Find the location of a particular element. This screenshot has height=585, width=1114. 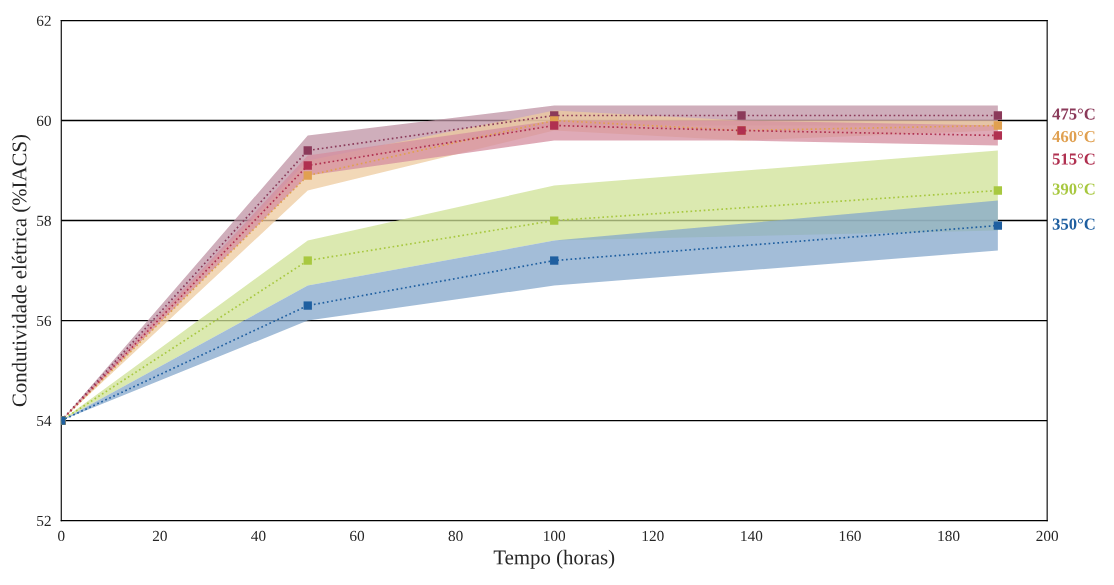

x-axis-title: Tempo (horas) is located at coordinates (554, 559).